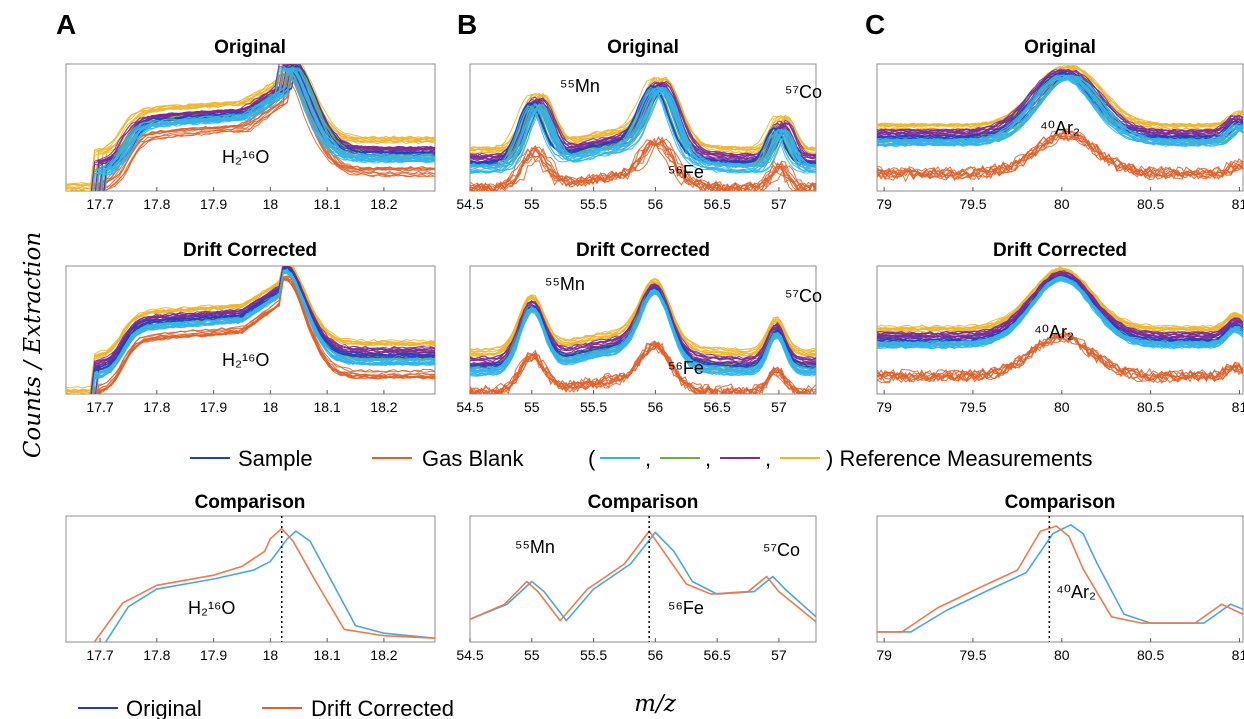 This screenshot has width=1244, height=719. Describe the element at coordinates (275, 458) in the screenshot. I see `legend-sample-label: Sample` at that location.